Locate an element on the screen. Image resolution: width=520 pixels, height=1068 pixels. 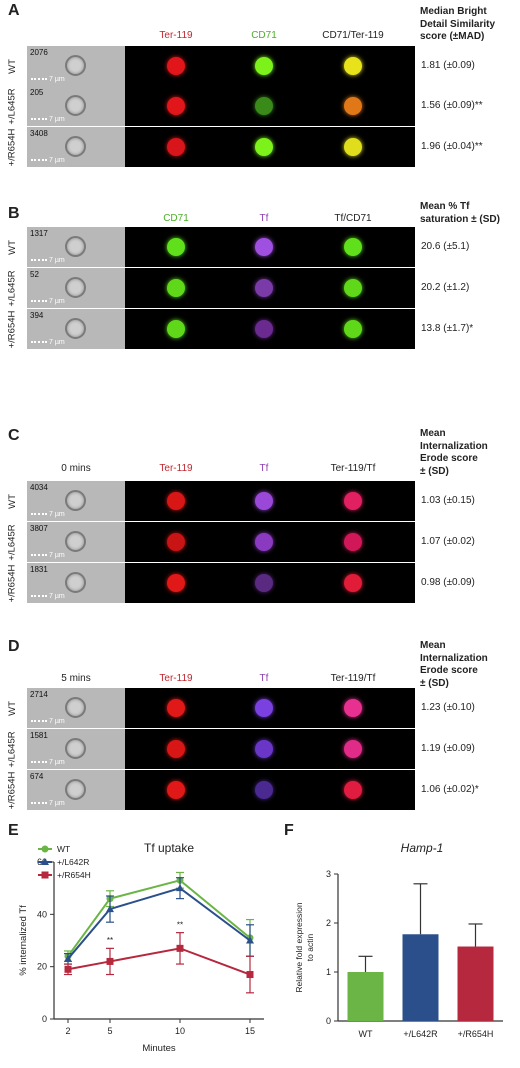
brightfield-image: 2076 7 µm is located at coordinates (76, 66).